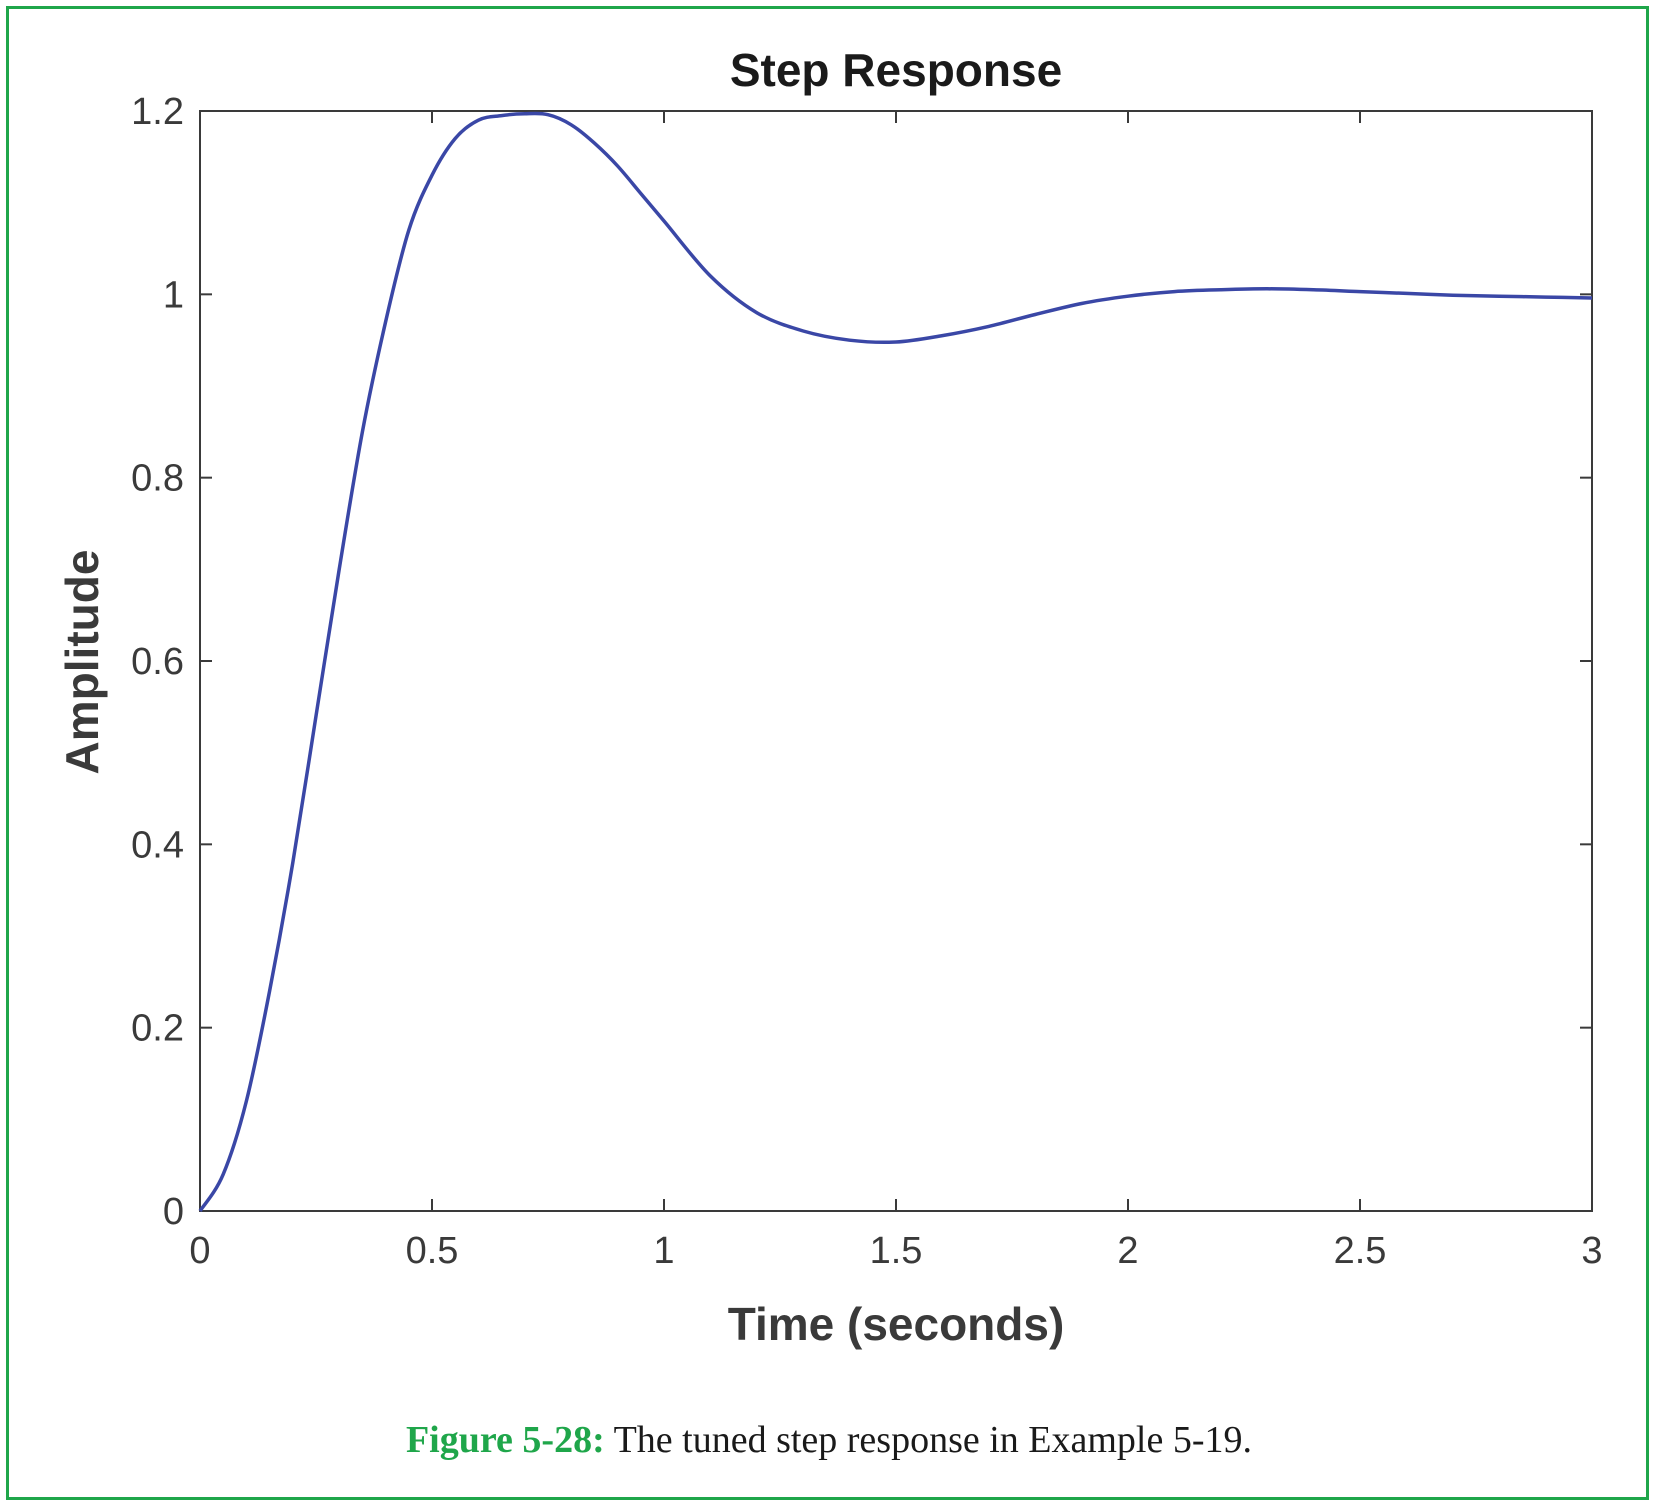 The height and width of the screenshot is (1509, 1658). I want to click on y-tick-label: 0.8, so click(157, 479).